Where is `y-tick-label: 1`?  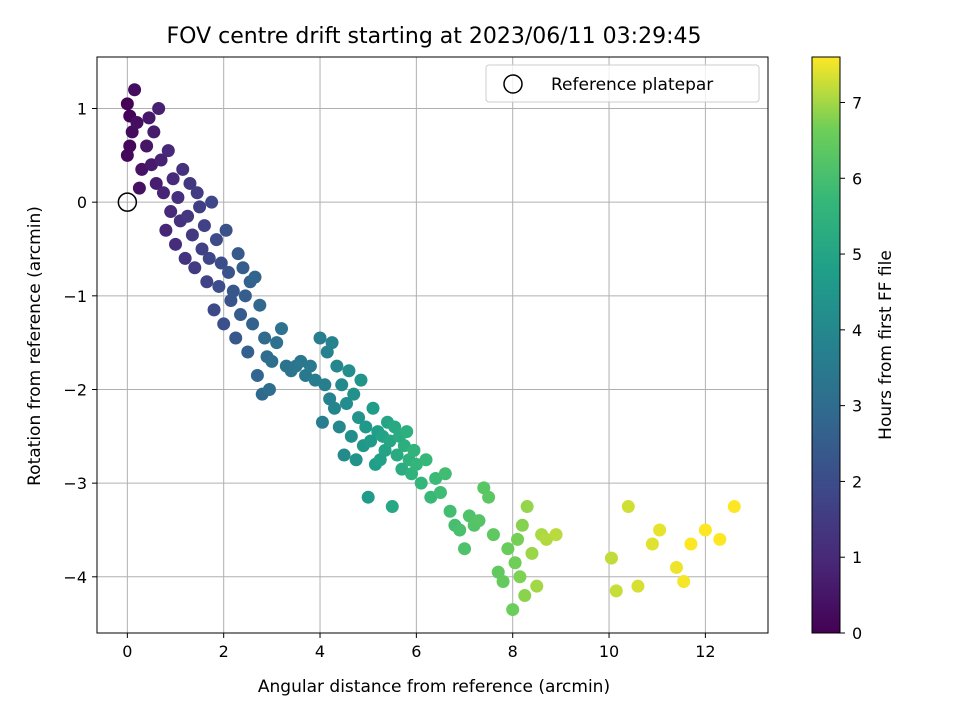
y-tick-label: 1 is located at coordinates (82, 109).